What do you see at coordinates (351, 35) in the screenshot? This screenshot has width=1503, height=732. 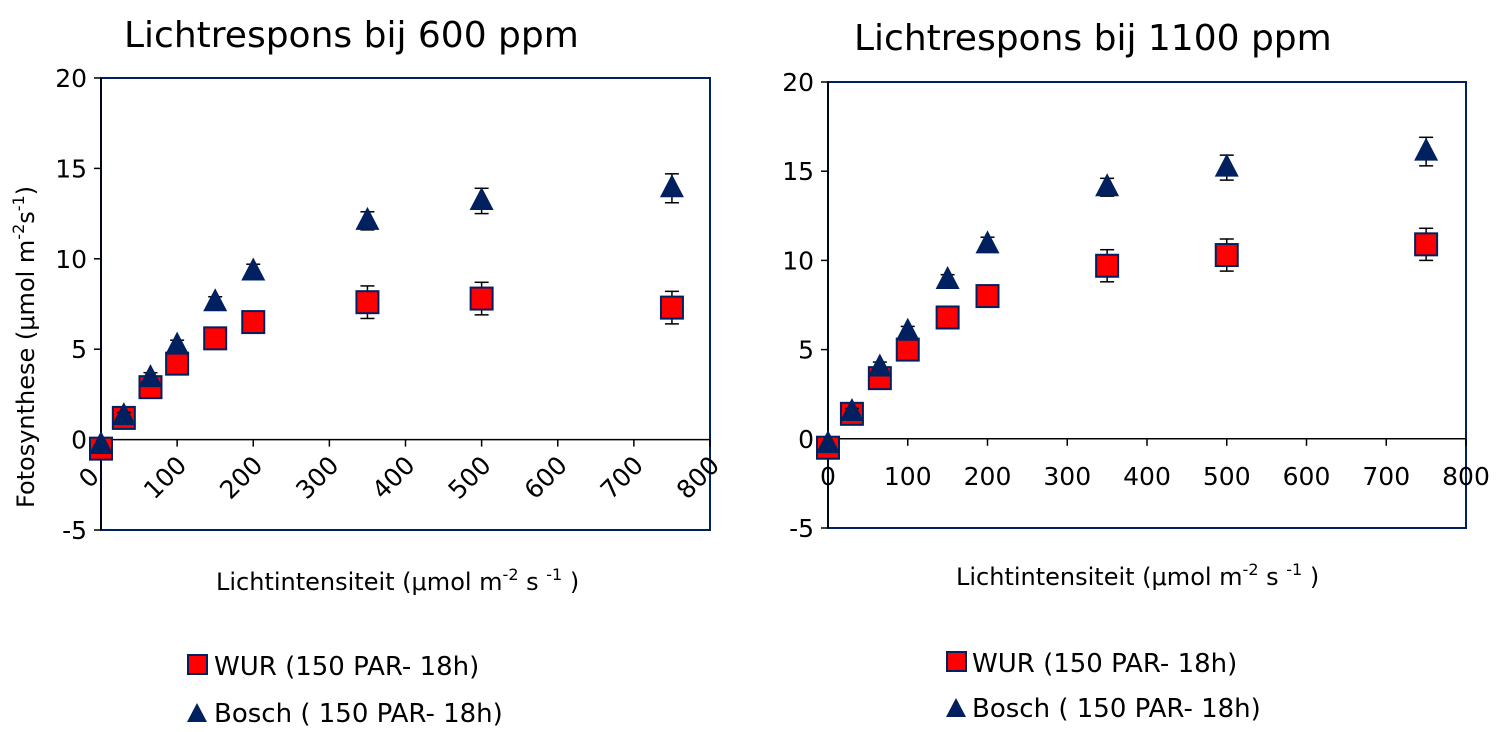 I see `chart-title: Lichtrespons bij 600 ppm` at bounding box center [351, 35].